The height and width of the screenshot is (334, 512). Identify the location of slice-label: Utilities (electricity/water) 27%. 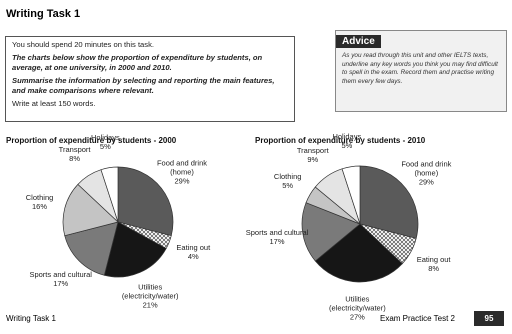
(357, 307).